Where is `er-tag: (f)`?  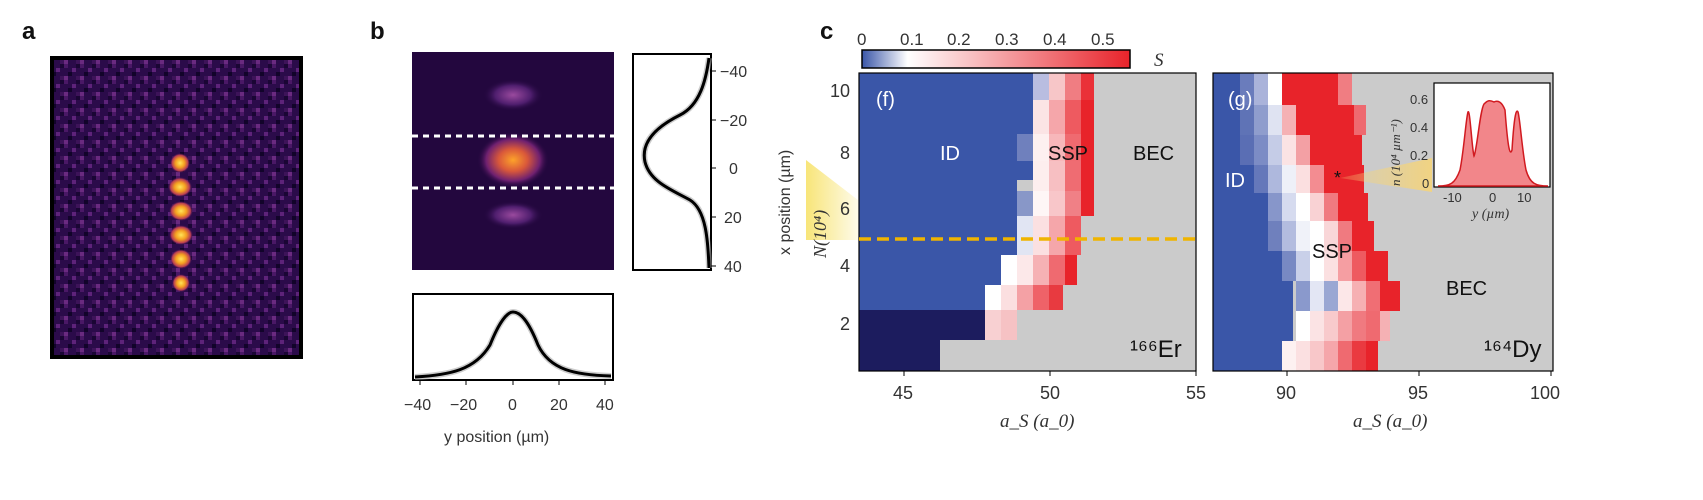
er-tag: (f) is located at coordinates (885, 100).